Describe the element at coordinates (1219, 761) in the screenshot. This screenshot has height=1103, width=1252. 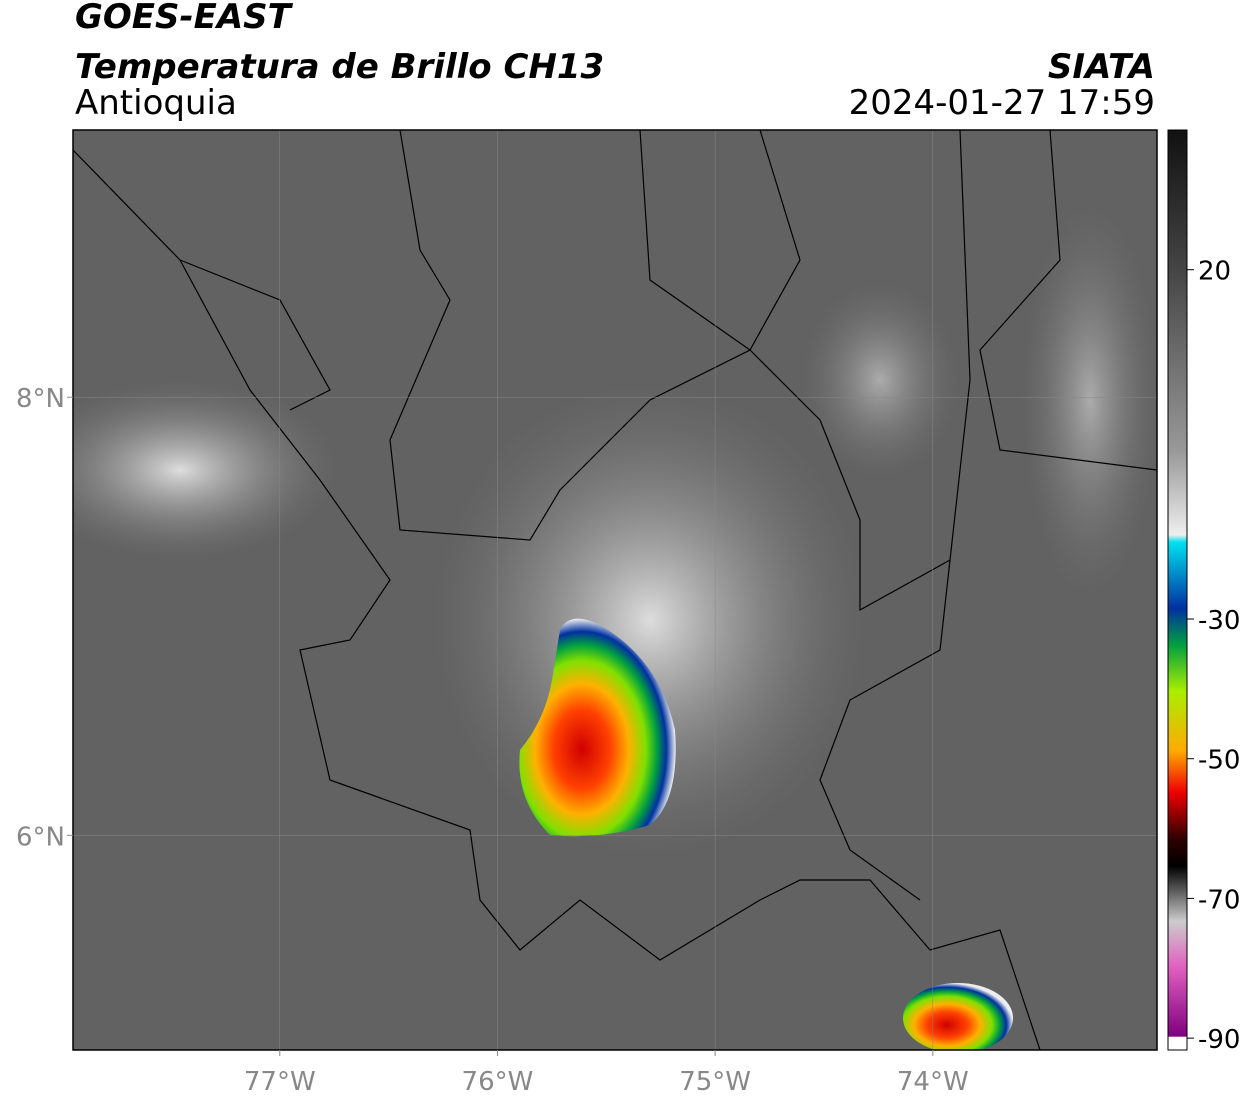
I see `colorbar-tick-label: -50` at that location.